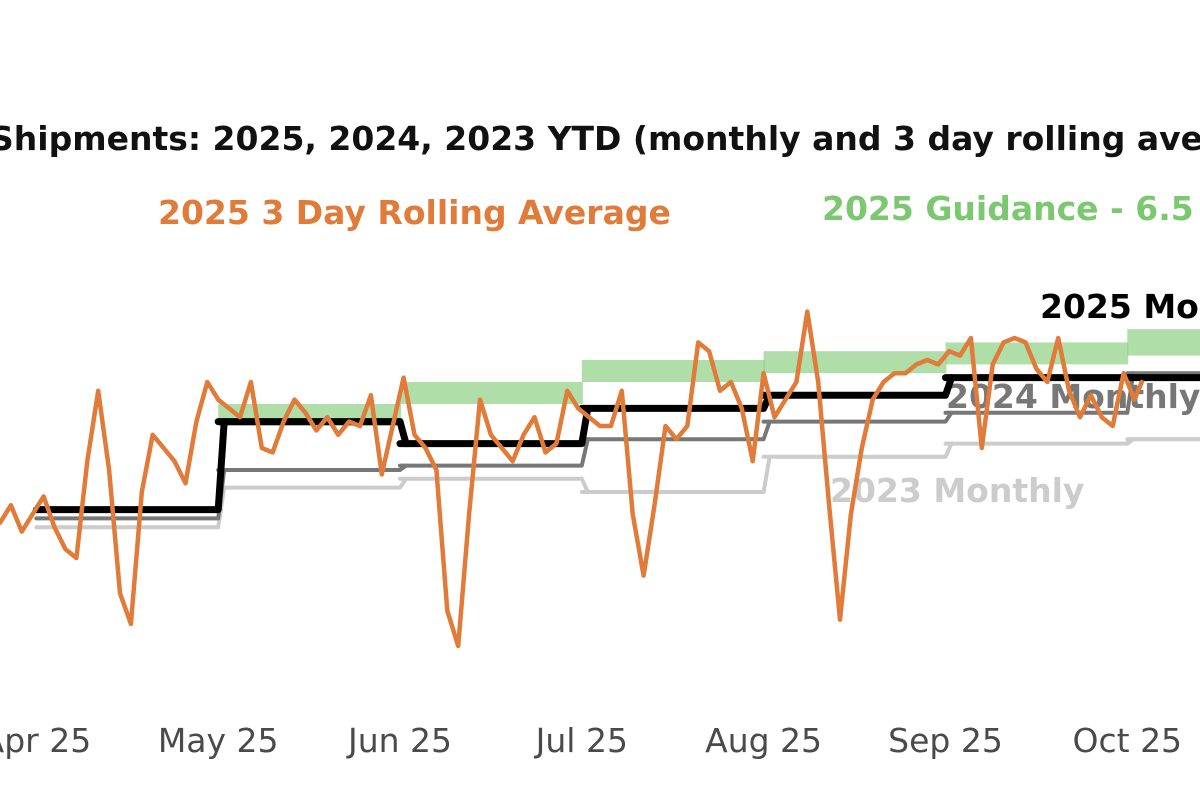 This screenshot has width=1200, height=800. Describe the element at coordinates (1120, 306) in the screenshot. I see `monthly-2025-label: 2025 Monthly` at that location.